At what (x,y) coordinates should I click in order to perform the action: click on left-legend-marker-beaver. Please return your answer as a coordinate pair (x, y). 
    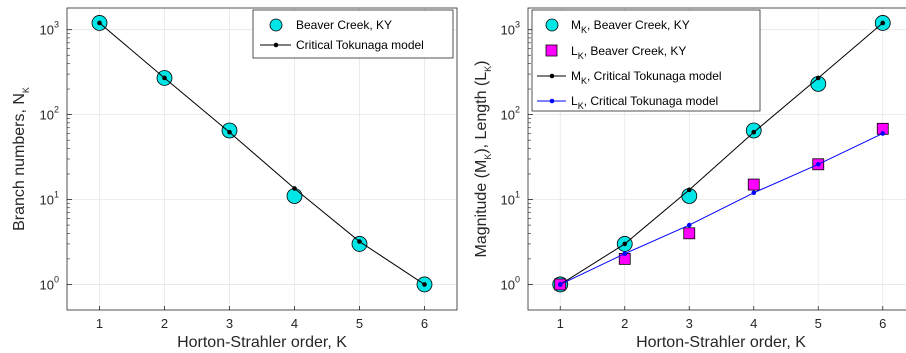
    Looking at the image, I should click on (276, 25).